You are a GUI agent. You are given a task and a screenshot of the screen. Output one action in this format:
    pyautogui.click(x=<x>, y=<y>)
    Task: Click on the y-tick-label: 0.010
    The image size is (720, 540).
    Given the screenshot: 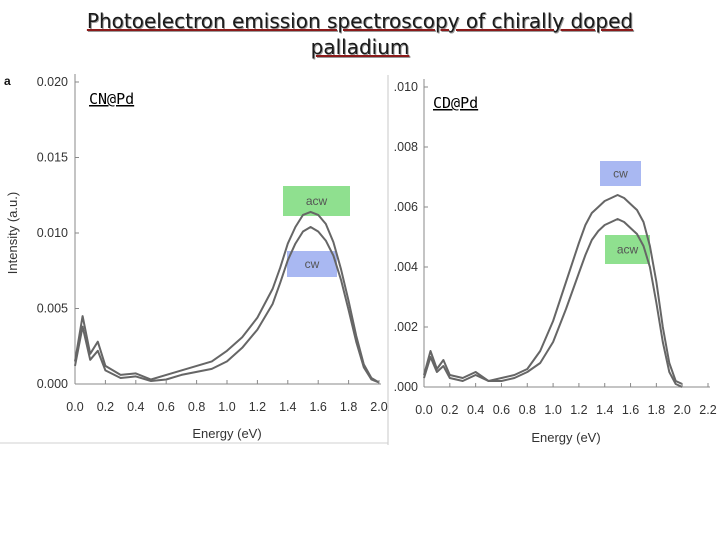 What is the action you would take?
    pyautogui.click(x=52, y=233)
    